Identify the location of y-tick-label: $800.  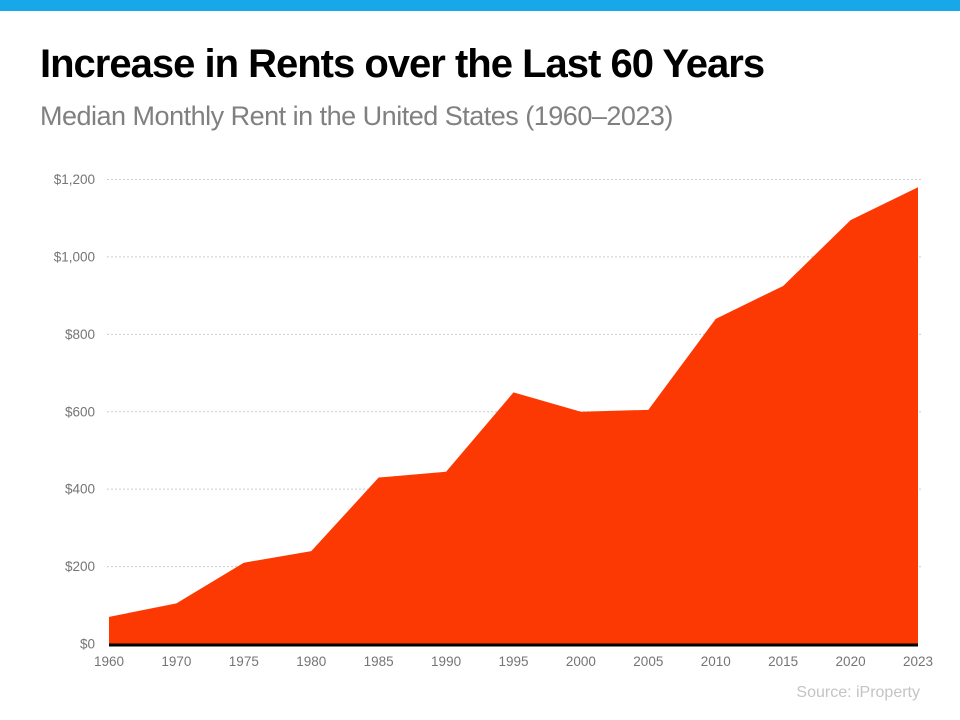
(80, 334).